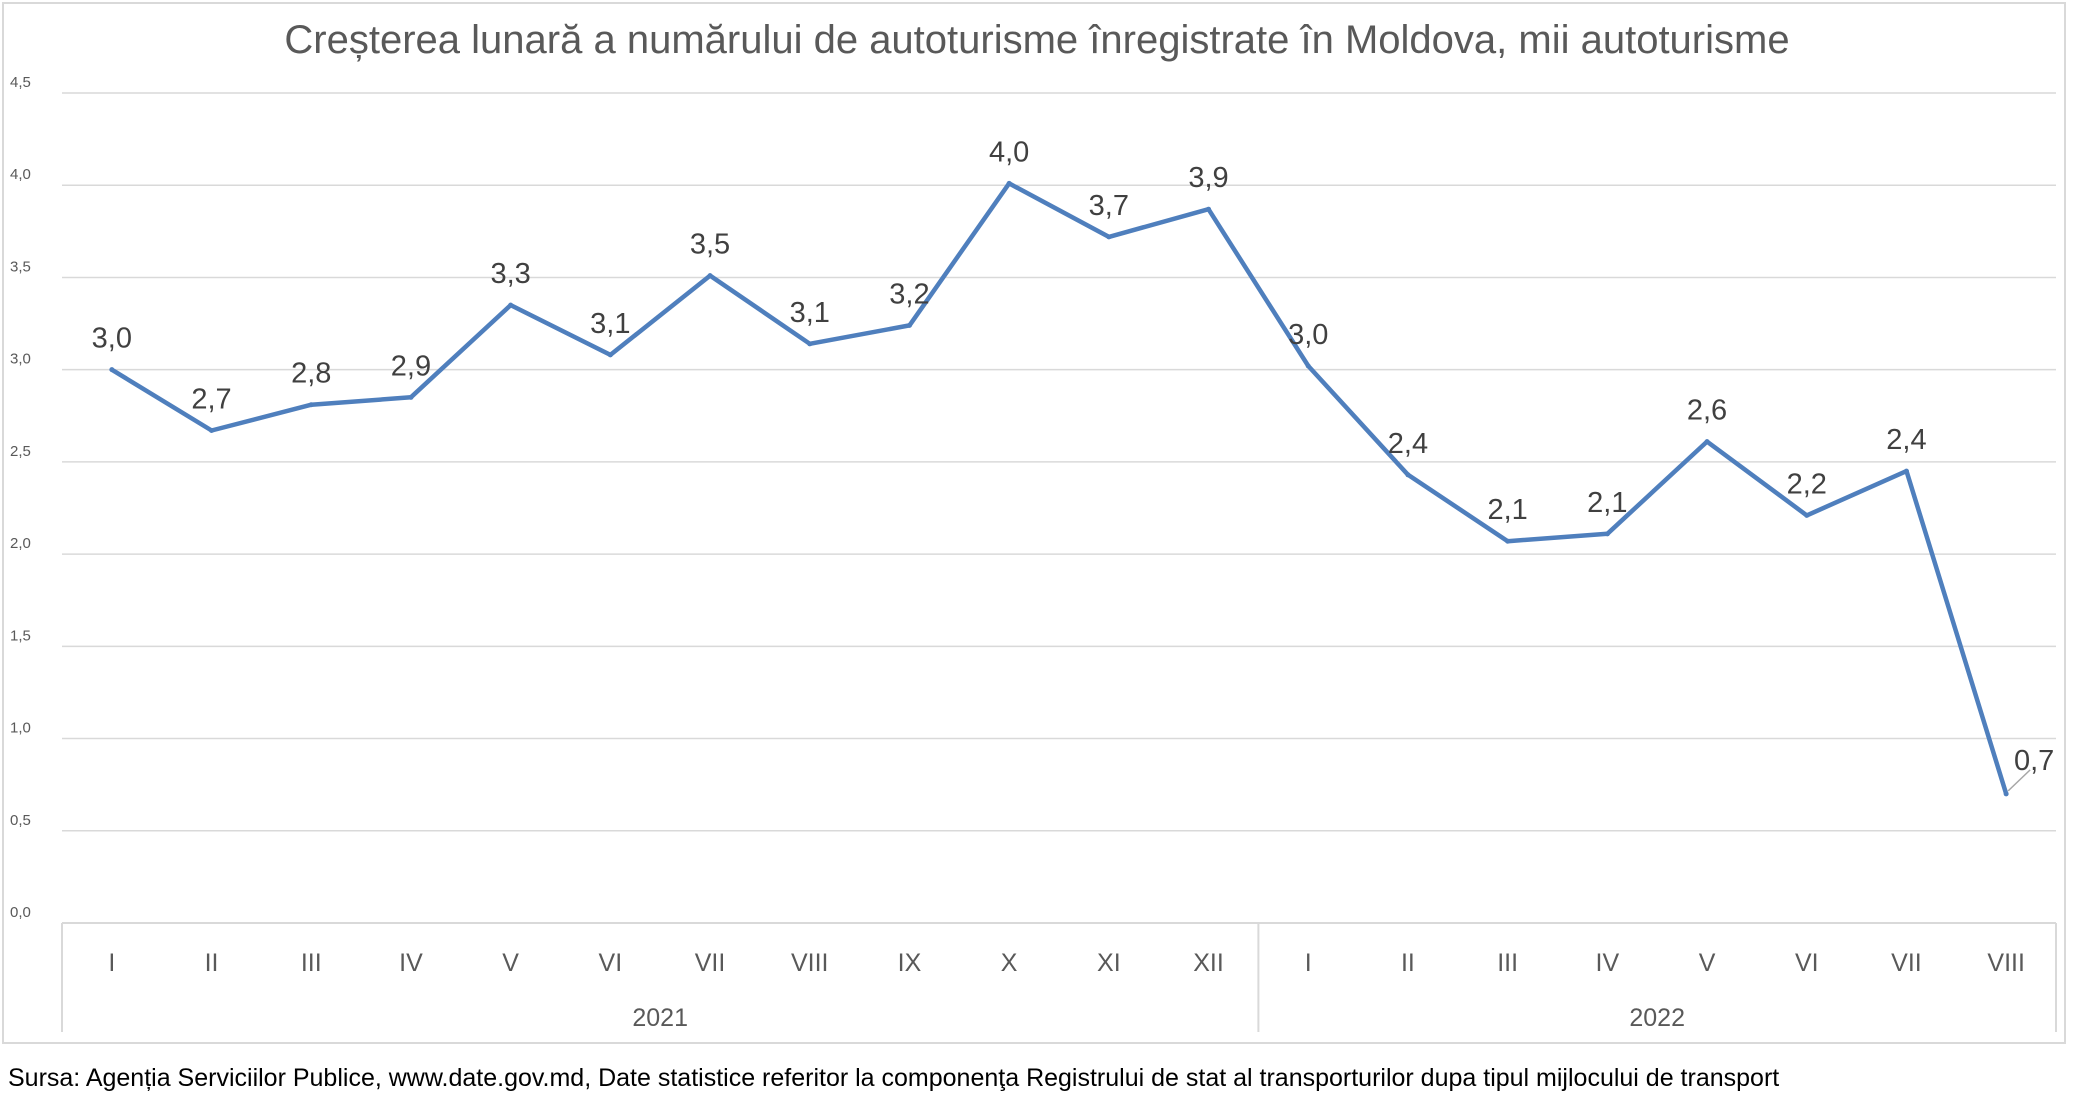 Image resolution: width=2074 pixels, height=1108 pixels. I want to click on data-label: 3,3, so click(510, 274).